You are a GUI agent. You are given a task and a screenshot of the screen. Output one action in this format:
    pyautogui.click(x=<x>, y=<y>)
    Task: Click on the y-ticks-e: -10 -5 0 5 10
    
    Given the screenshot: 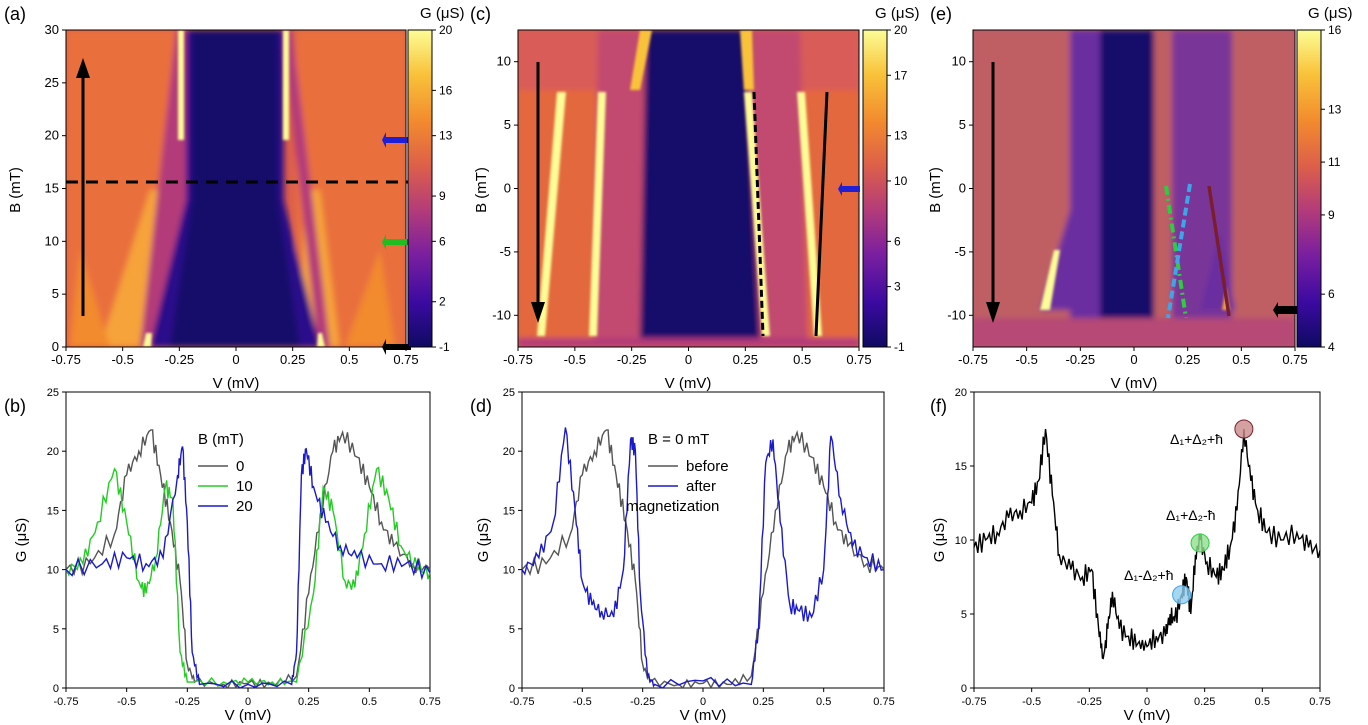 What is the action you would take?
    pyautogui.click(x=960, y=188)
    